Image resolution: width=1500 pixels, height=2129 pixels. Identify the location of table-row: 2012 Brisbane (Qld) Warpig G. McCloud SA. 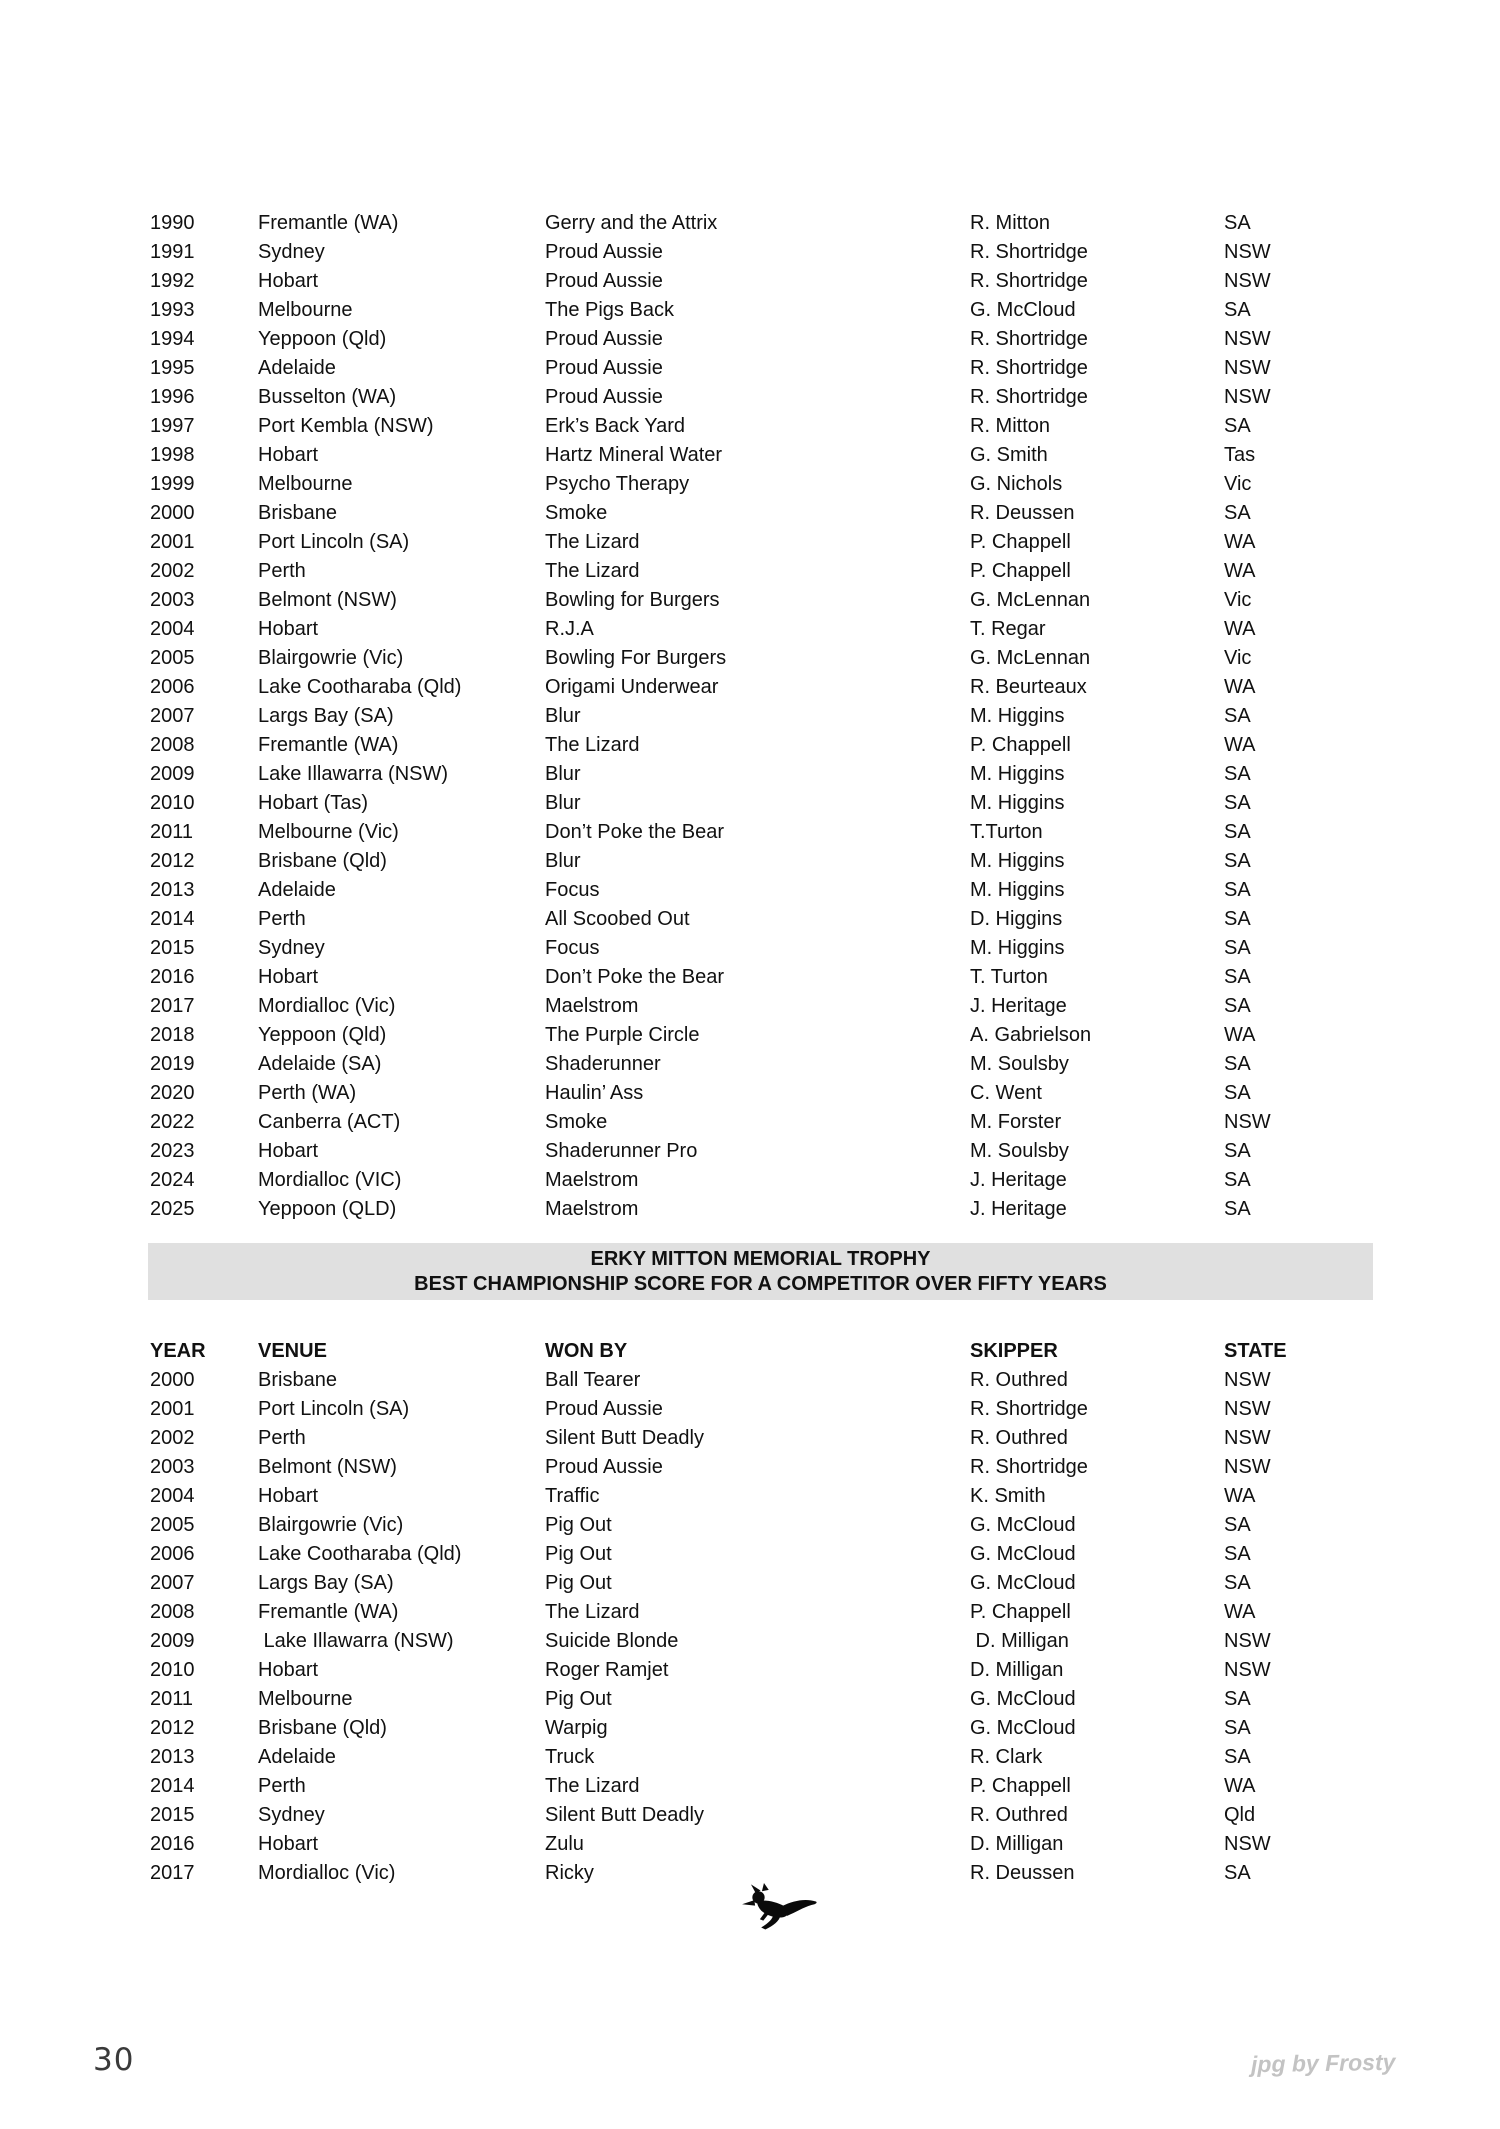
(775, 1728).